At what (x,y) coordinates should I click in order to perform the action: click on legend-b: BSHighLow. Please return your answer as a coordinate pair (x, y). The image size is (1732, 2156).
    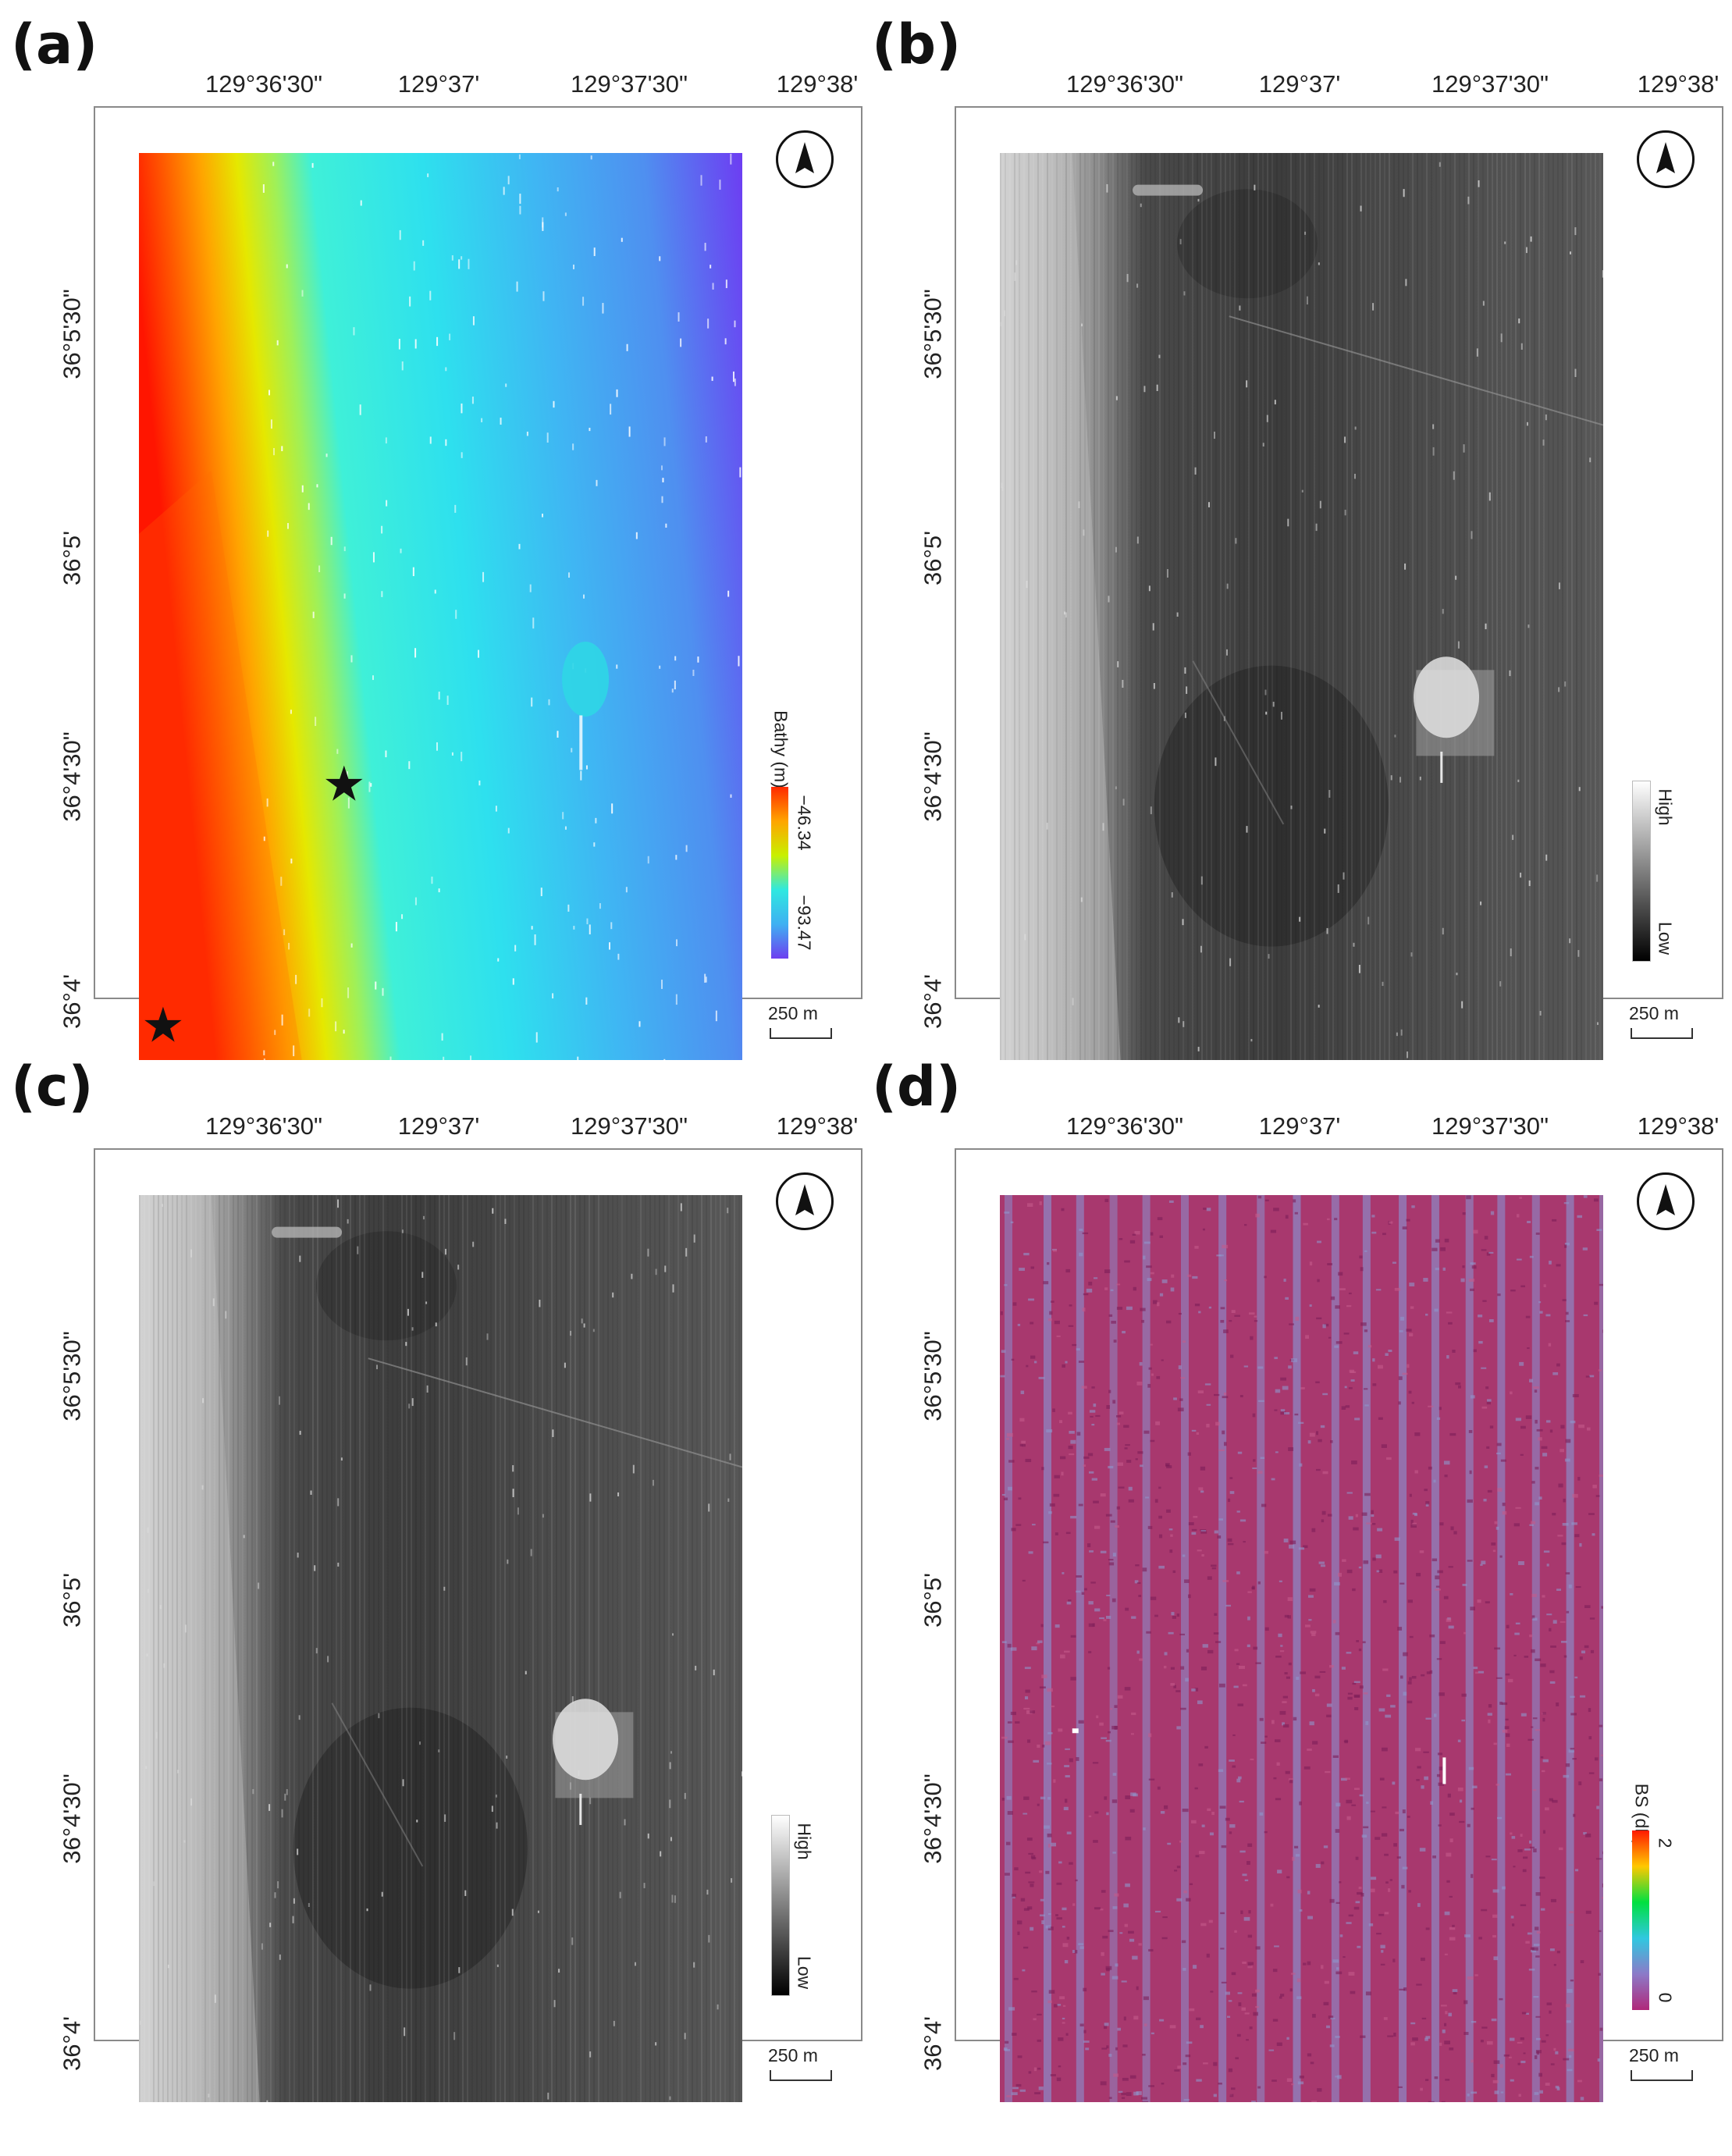
    Looking at the image, I should click on (1673, 824).